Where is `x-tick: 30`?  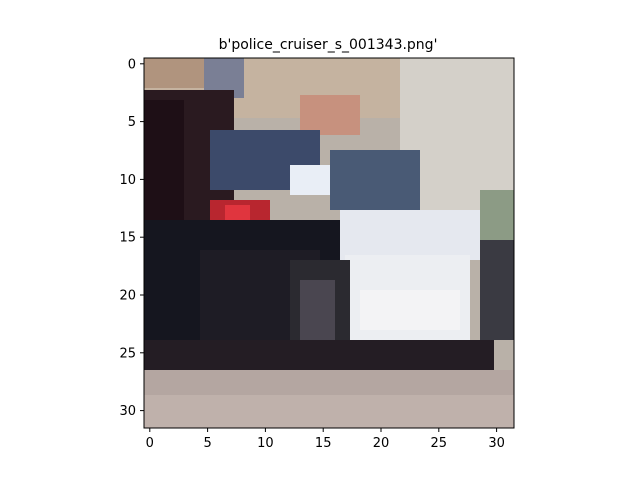
x-tick: 30 is located at coordinates (496, 439).